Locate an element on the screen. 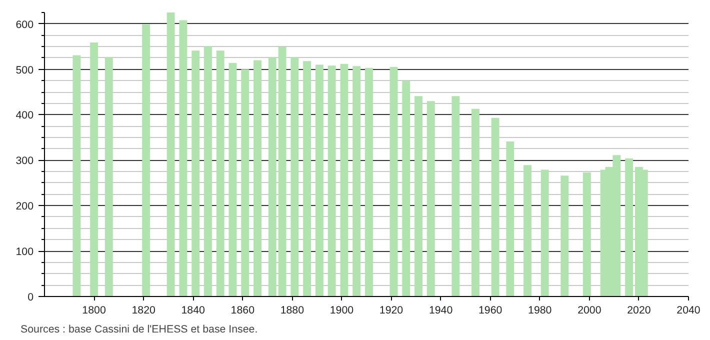 Image resolution: width=710 pixels, height=340 pixels. x-tick-label: 1940 is located at coordinates (440, 310).